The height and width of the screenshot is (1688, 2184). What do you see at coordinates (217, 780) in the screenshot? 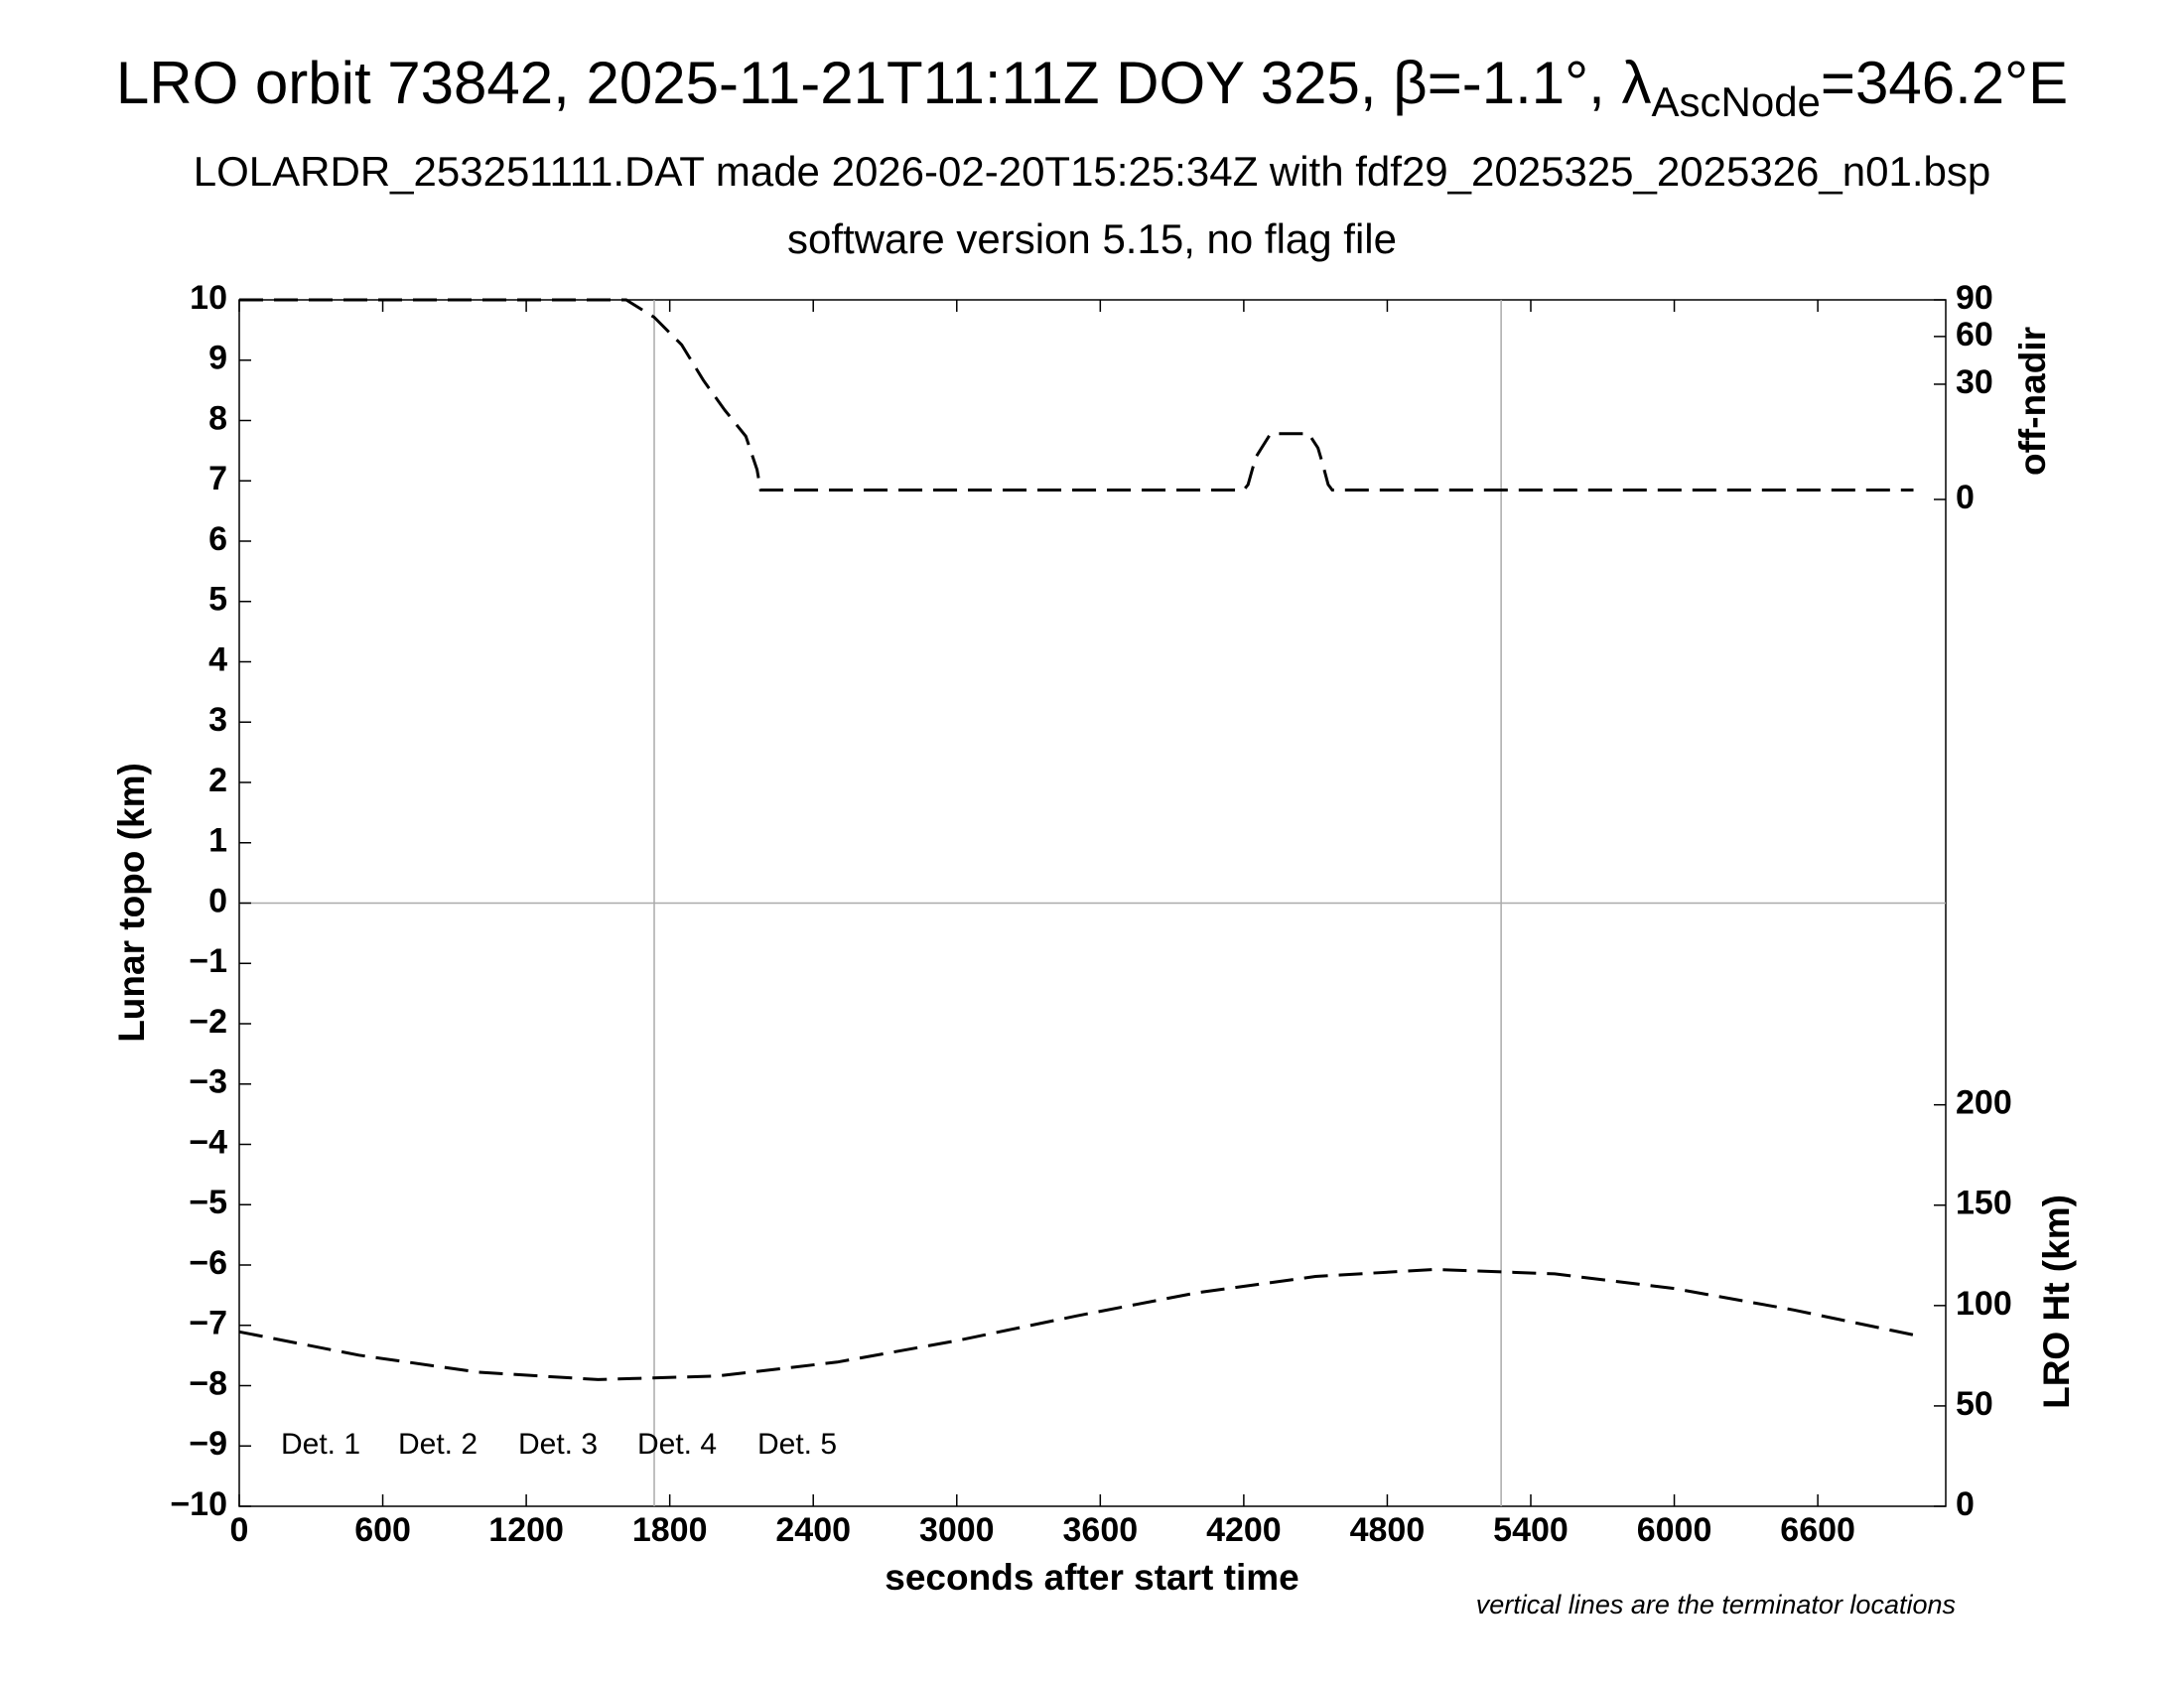
I see `y-tick-label: 2` at bounding box center [217, 780].